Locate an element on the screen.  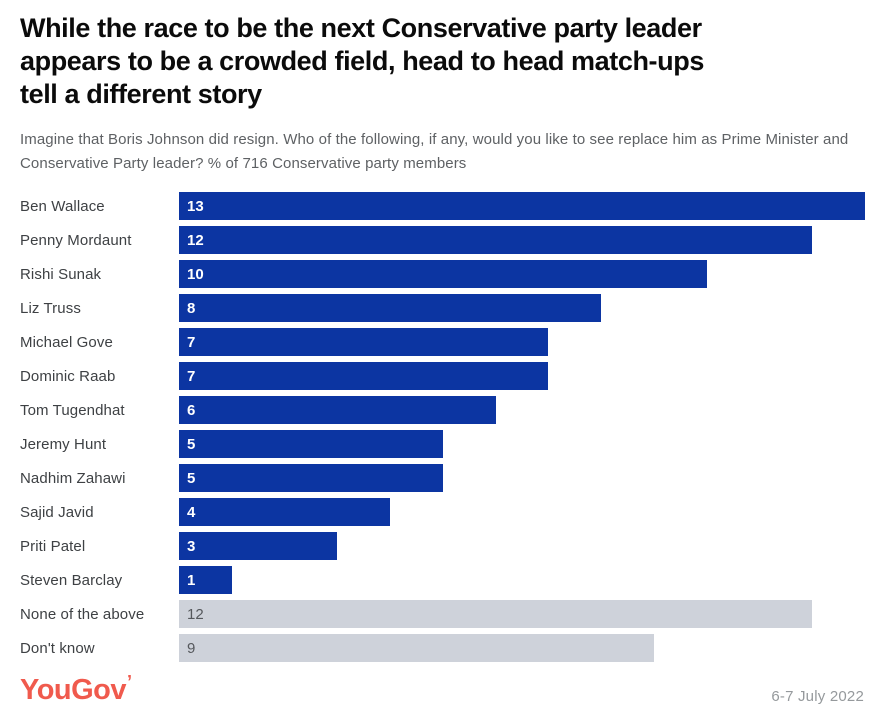
bar-track: 9 is located at coordinates (522, 648).